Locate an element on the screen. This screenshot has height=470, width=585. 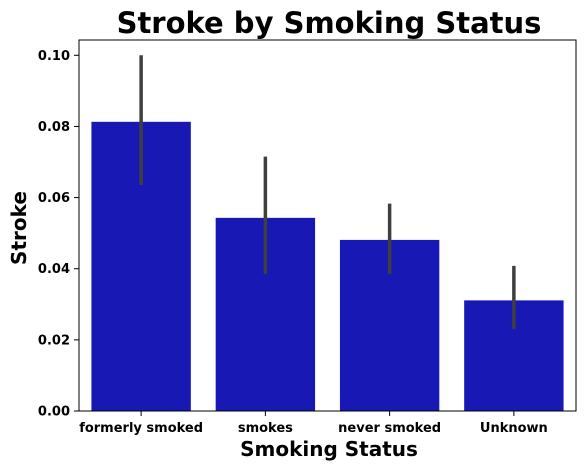
y-tick-label-2: 0.04 is located at coordinates (54, 269).